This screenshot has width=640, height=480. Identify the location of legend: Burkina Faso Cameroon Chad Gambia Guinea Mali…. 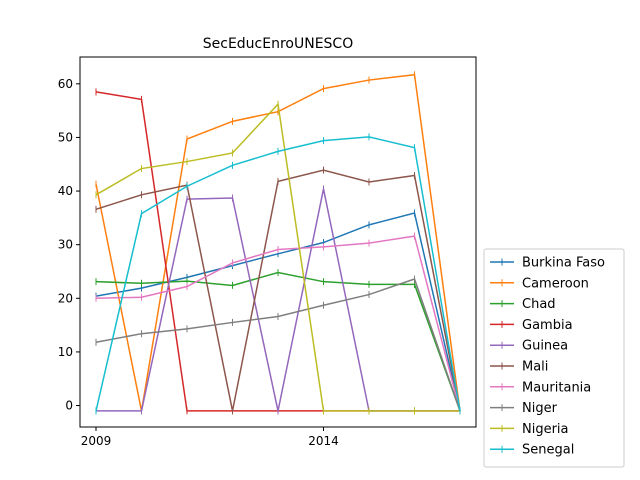
(554, 358).